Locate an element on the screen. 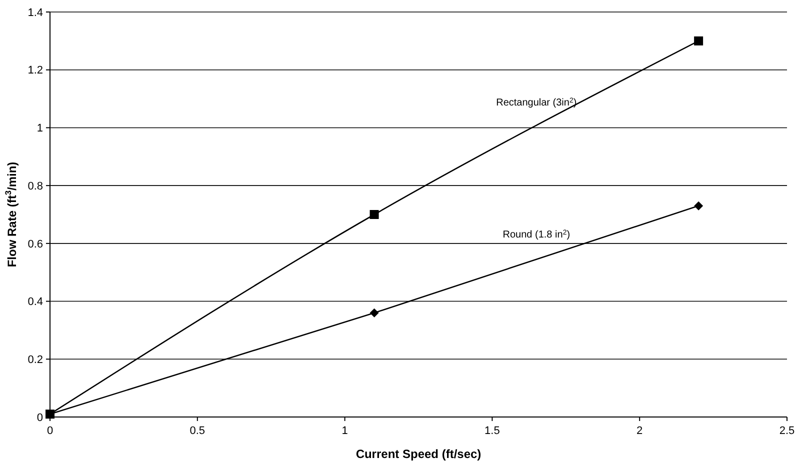 This screenshot has height=472, width=800. series-label: Round (1.8 in$^{2}$) is located at coordinates (536, 234).